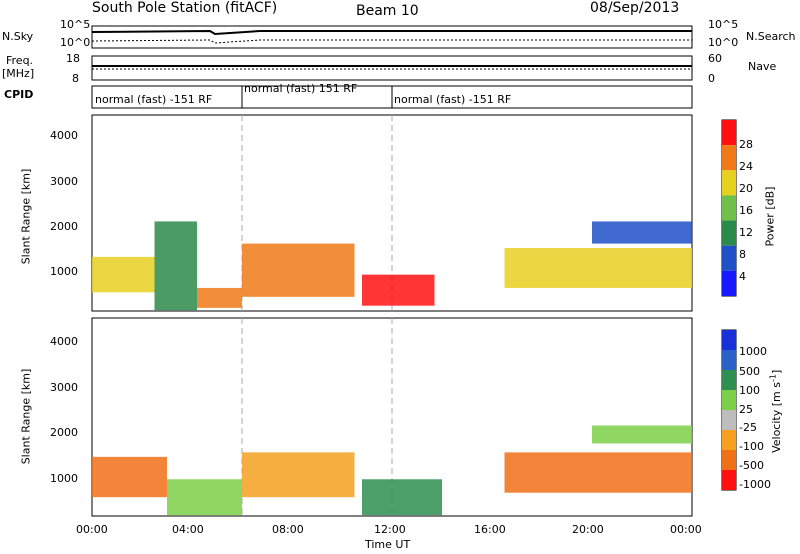 The image size is (800, 554). What do you see at coordinates (64, 432) in the screenshot?
I see `velocity-ytick-2000: 2000` at bounding box center [64, 432].